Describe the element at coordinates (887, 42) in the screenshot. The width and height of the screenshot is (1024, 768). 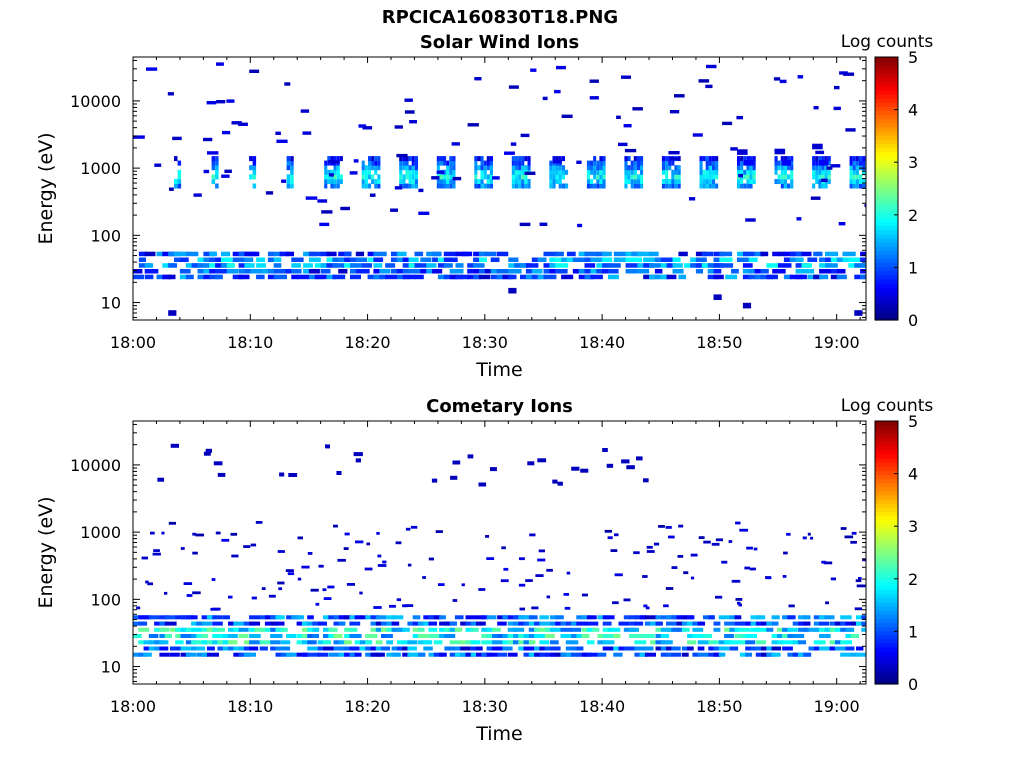
I see `colorbar-label: Log counts` at that location.